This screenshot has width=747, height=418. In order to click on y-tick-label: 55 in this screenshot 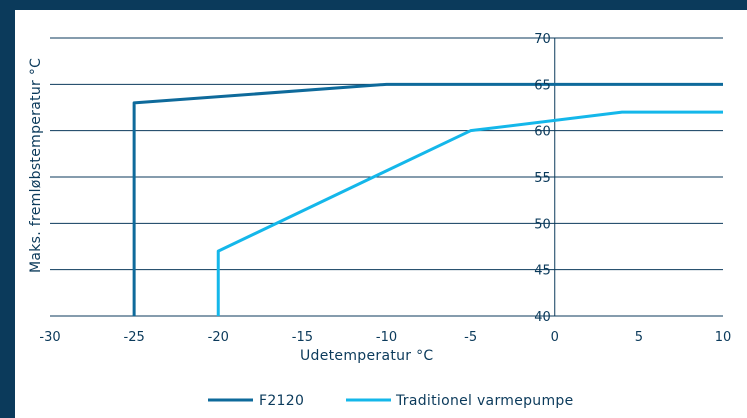, I will do `click(542, 178)`.